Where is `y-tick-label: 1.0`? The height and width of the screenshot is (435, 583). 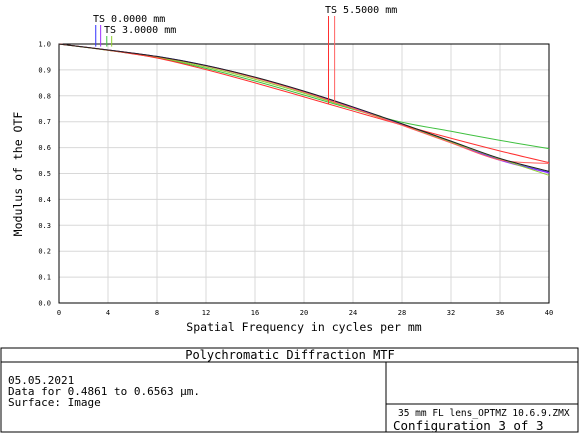 y-tick-label: 1.0 is located at coordinates (44, 45).